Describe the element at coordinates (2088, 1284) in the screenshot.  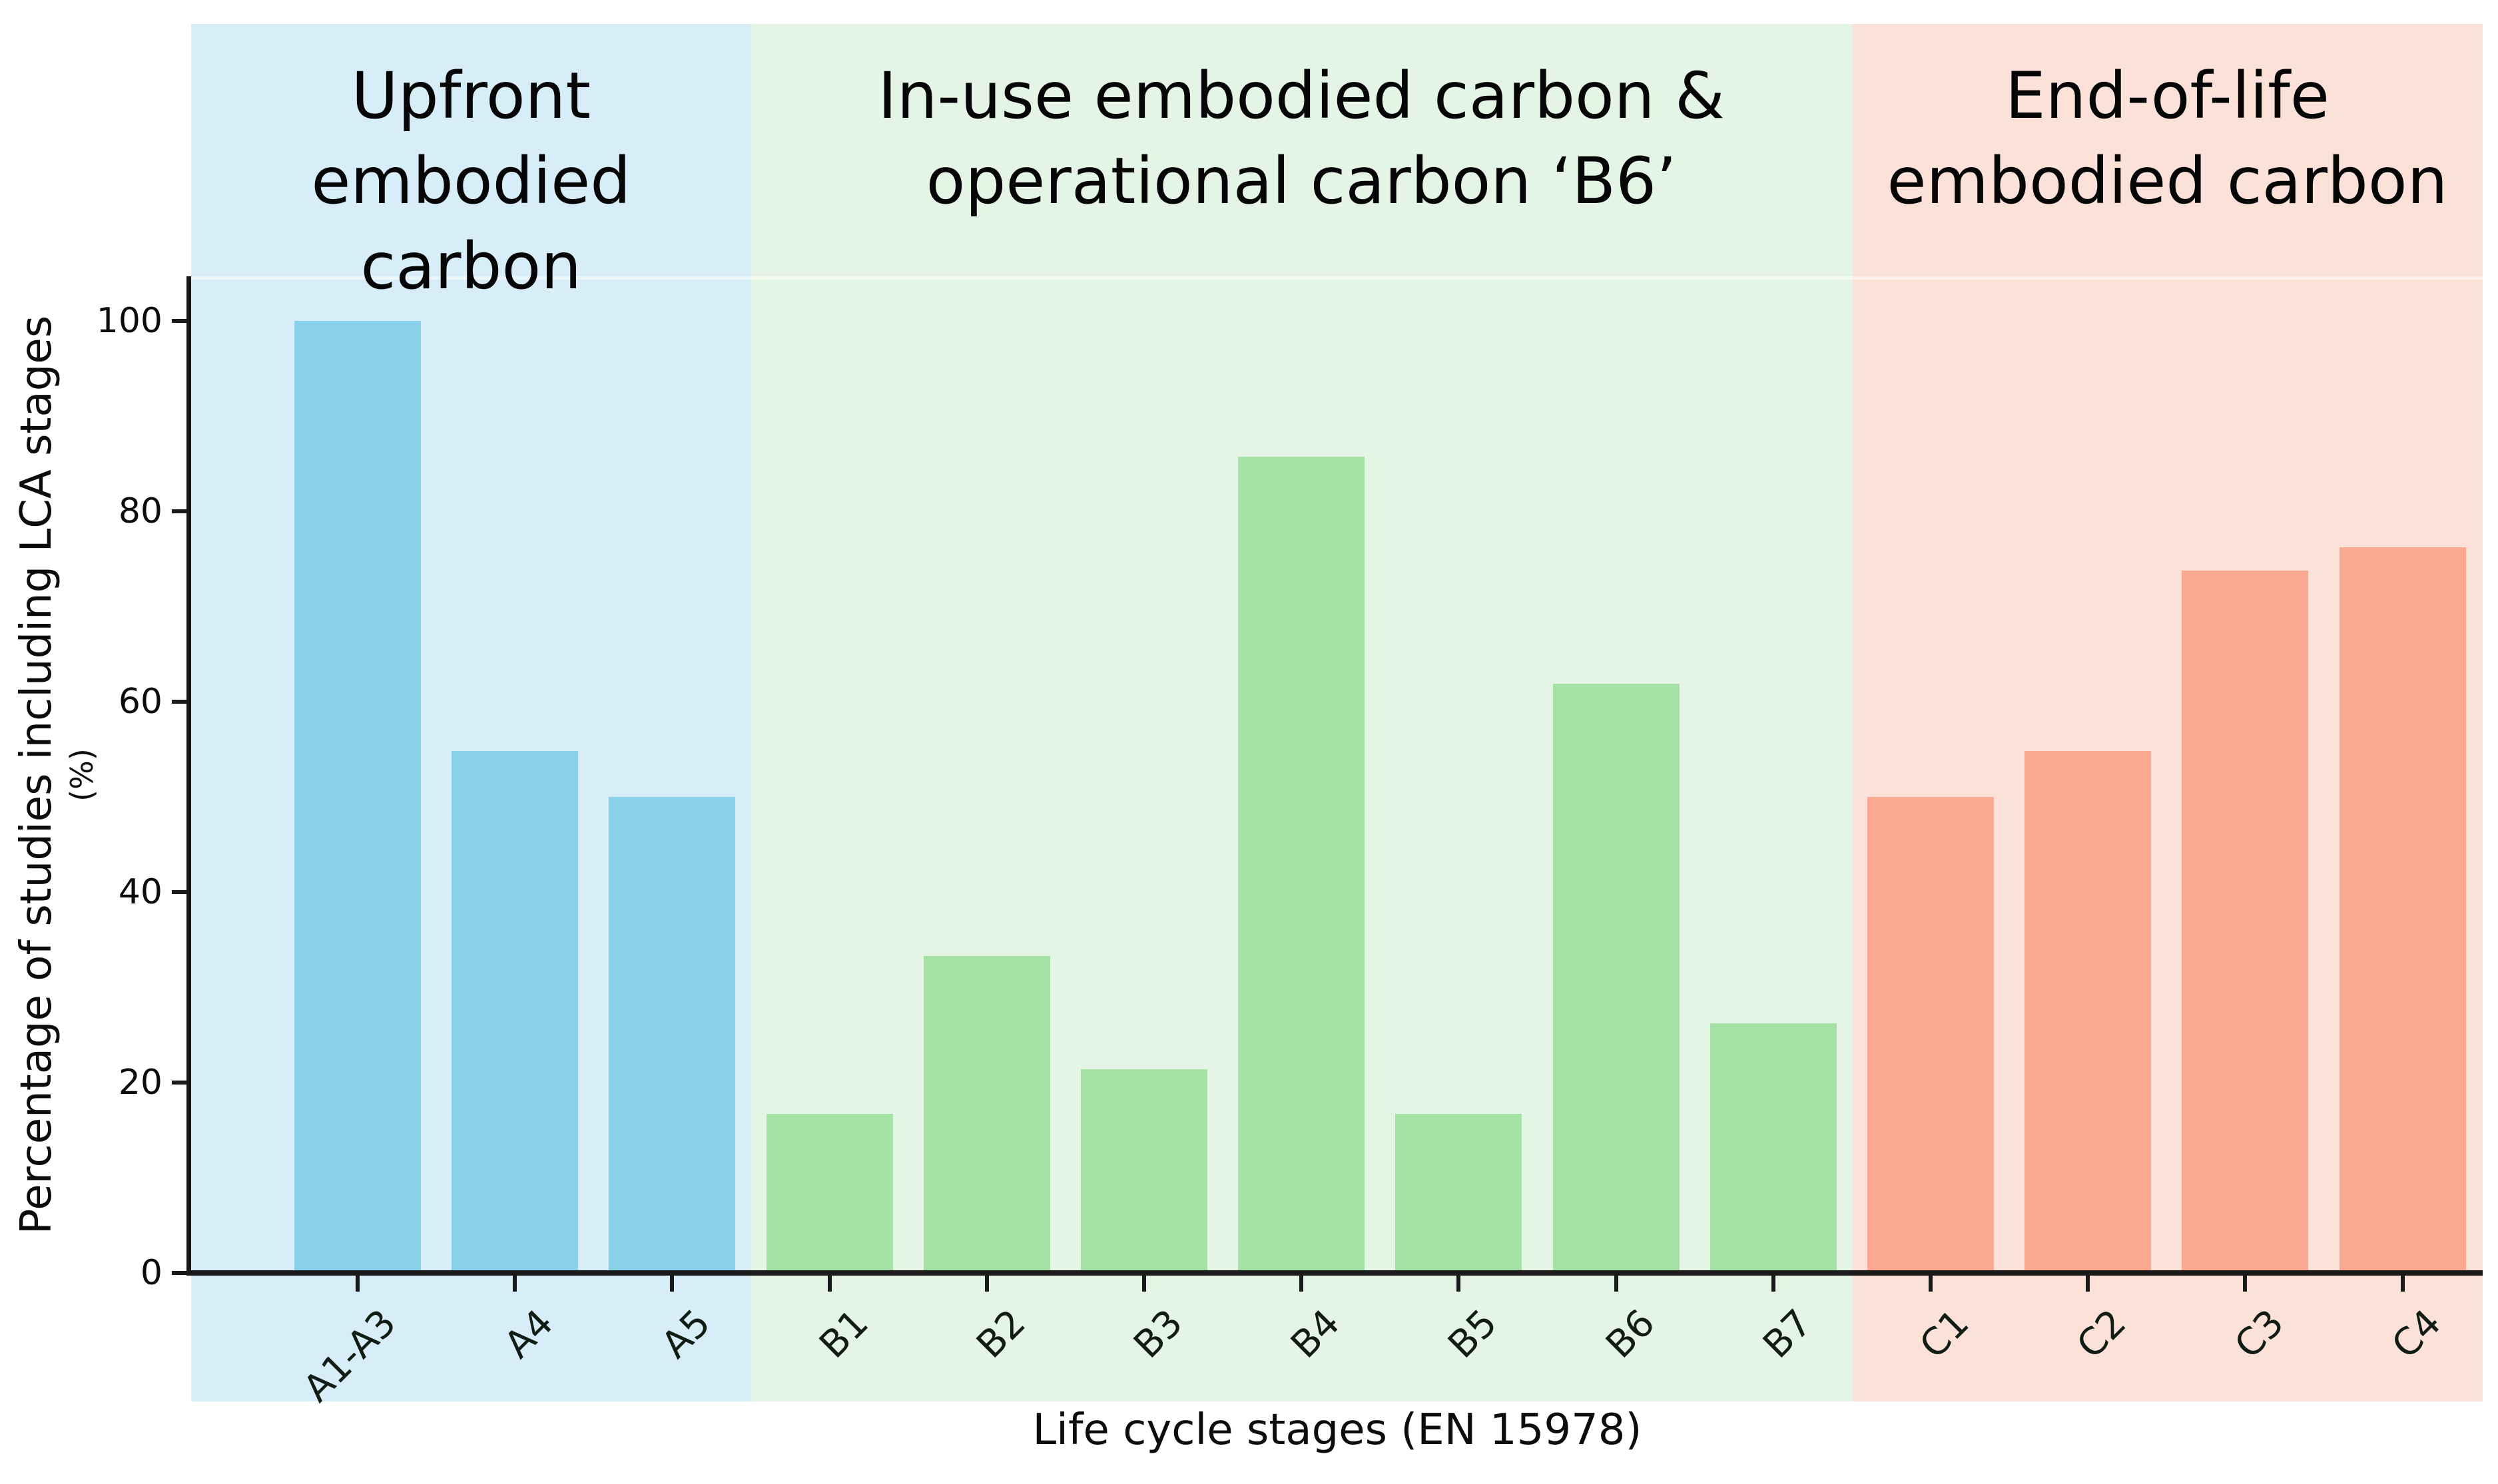
I see `x-tick-C2` at that location.